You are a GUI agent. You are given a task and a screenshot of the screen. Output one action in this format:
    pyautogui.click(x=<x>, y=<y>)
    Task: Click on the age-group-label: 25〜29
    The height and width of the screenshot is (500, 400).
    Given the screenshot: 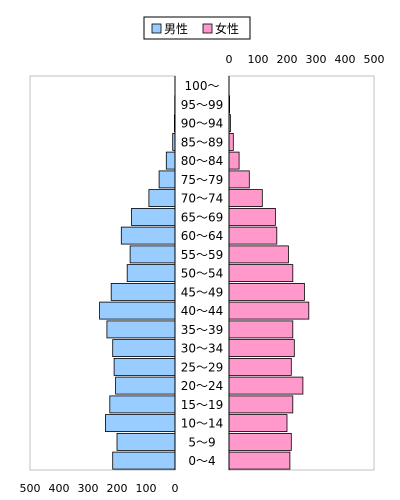 What is the action you would take?
    pyautogui.click(x=202, y=367)
    